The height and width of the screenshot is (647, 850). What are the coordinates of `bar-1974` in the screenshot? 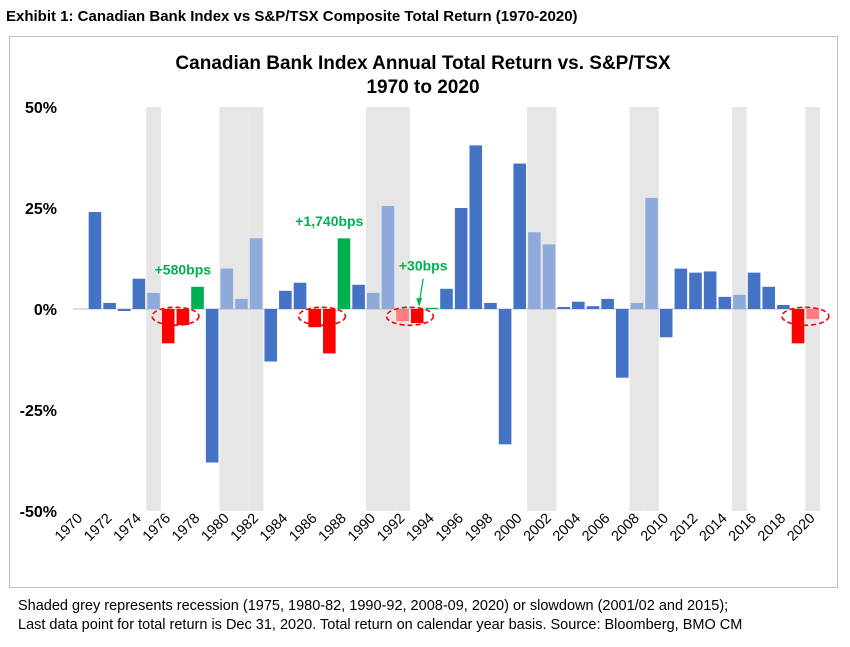 It's located at (139, 293).